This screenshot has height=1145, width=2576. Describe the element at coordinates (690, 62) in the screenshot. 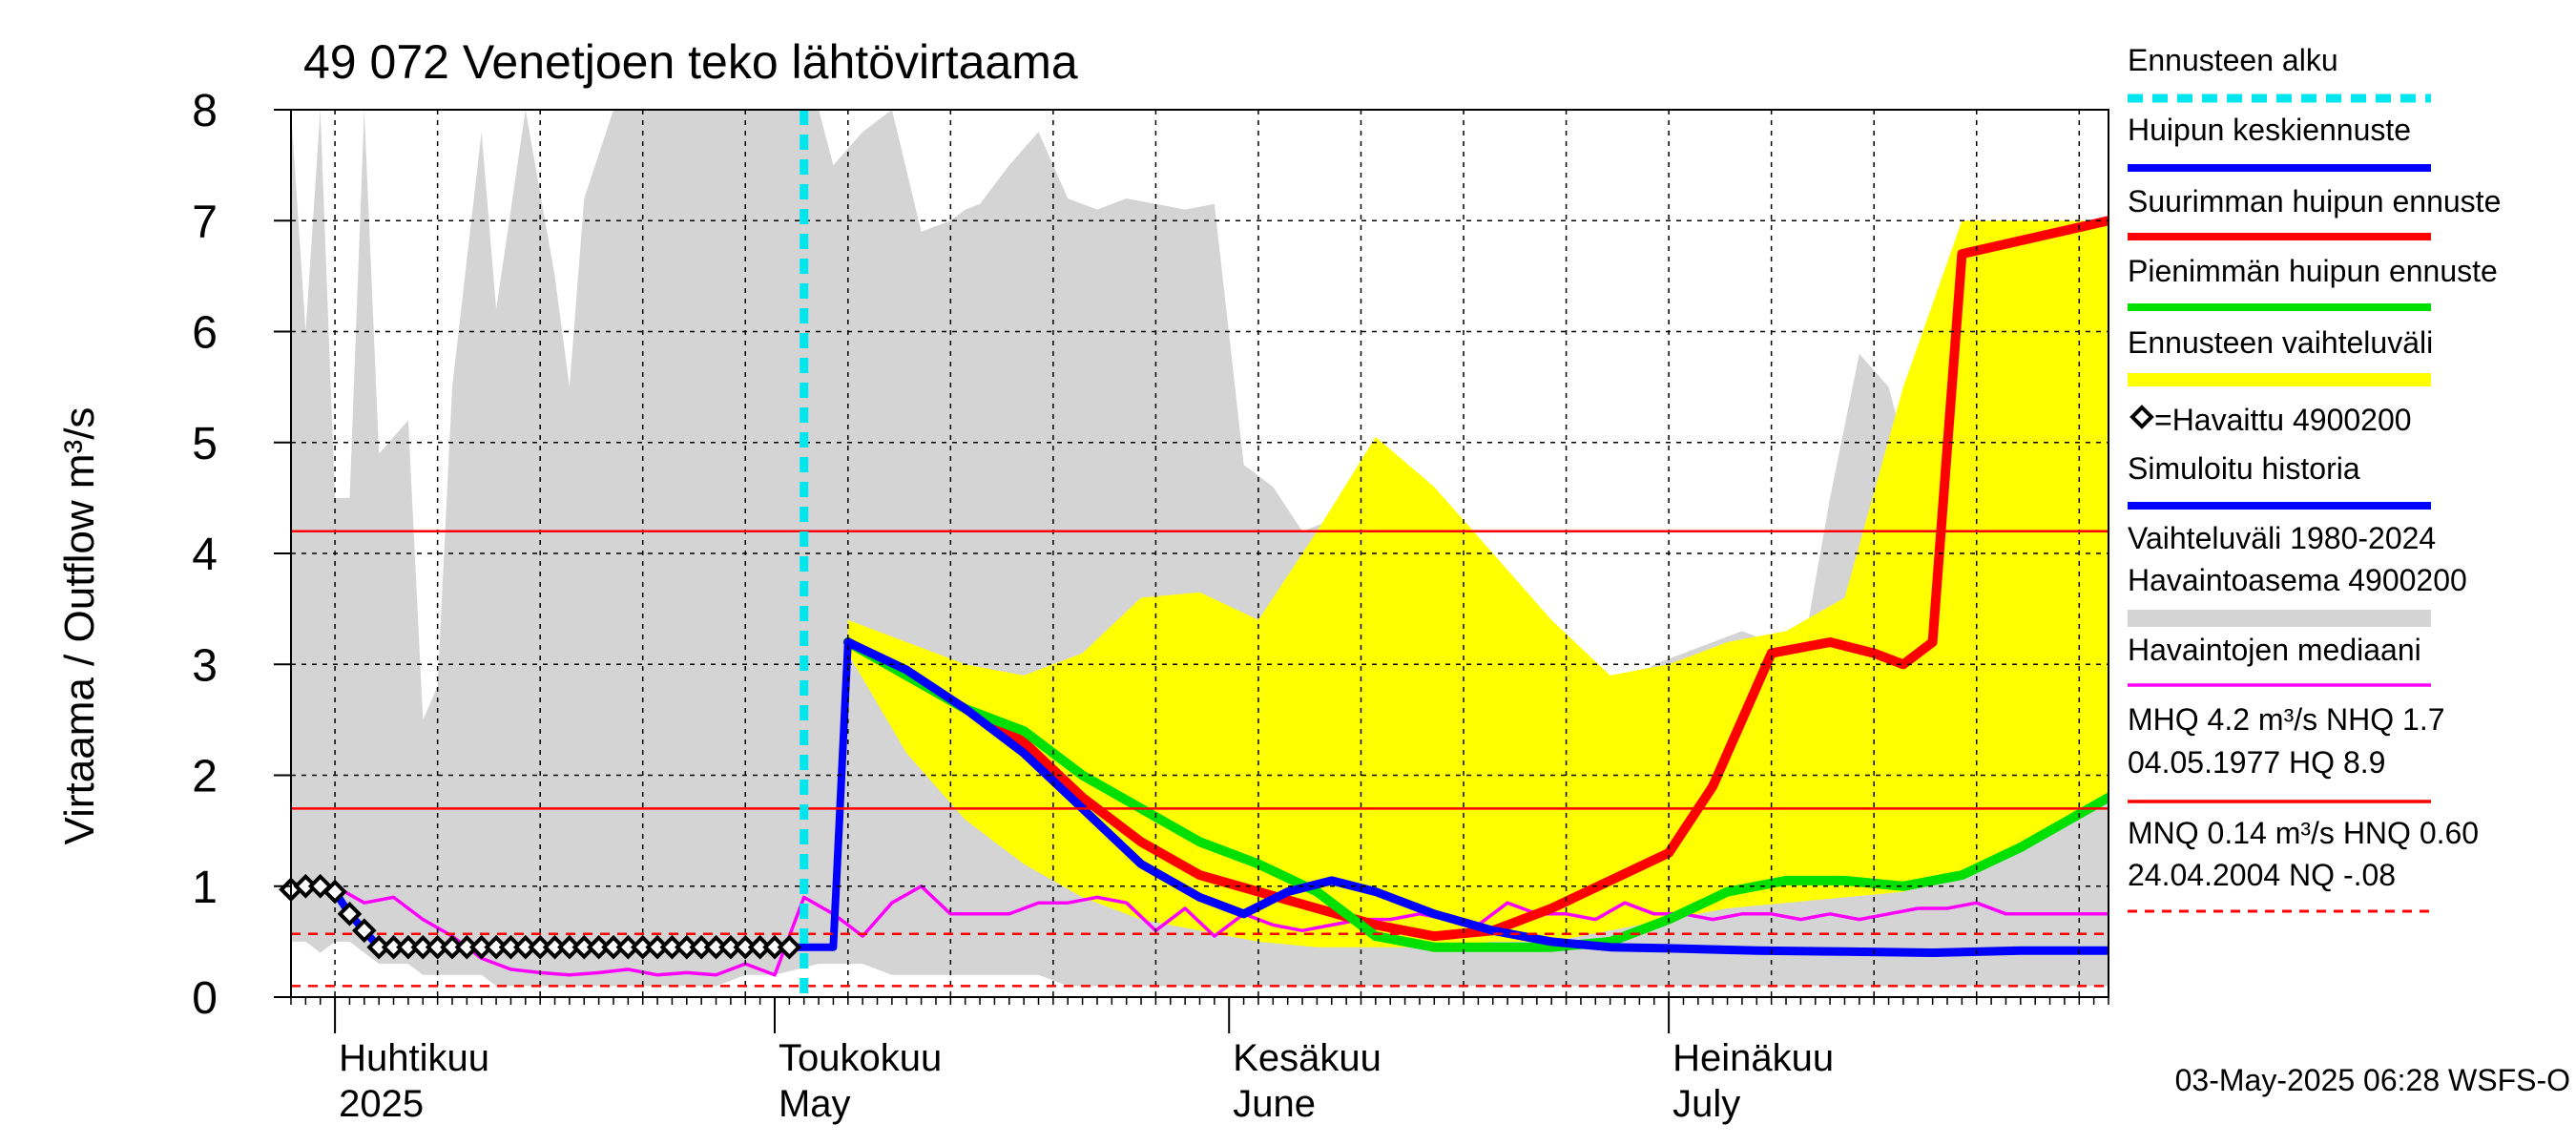

I see `chart-title: 49 072 Venetjoen teko lähtövirtaama` at that location.